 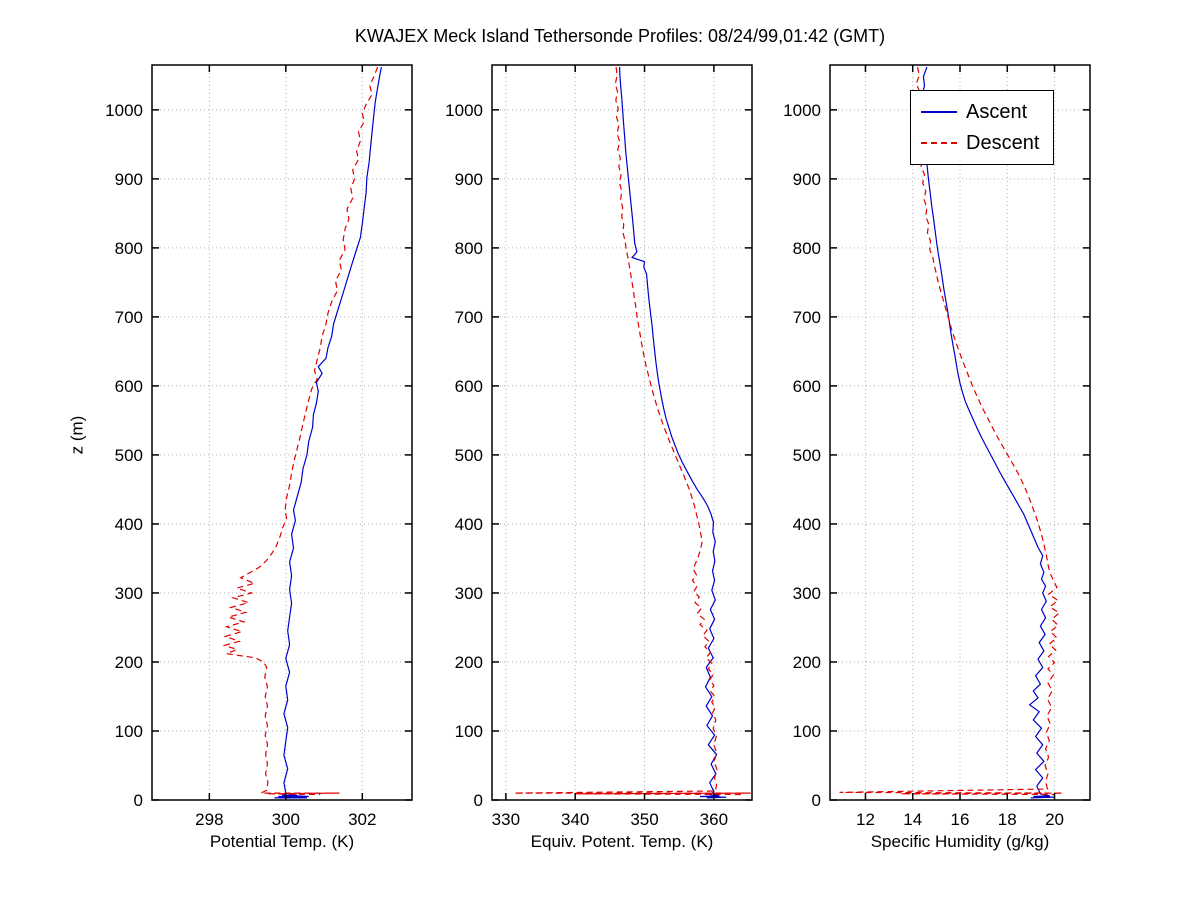 What do you see at coordinates (865, 819) in the screenshot?
I see `svg-text: 12` at bounding box center [865, 819].